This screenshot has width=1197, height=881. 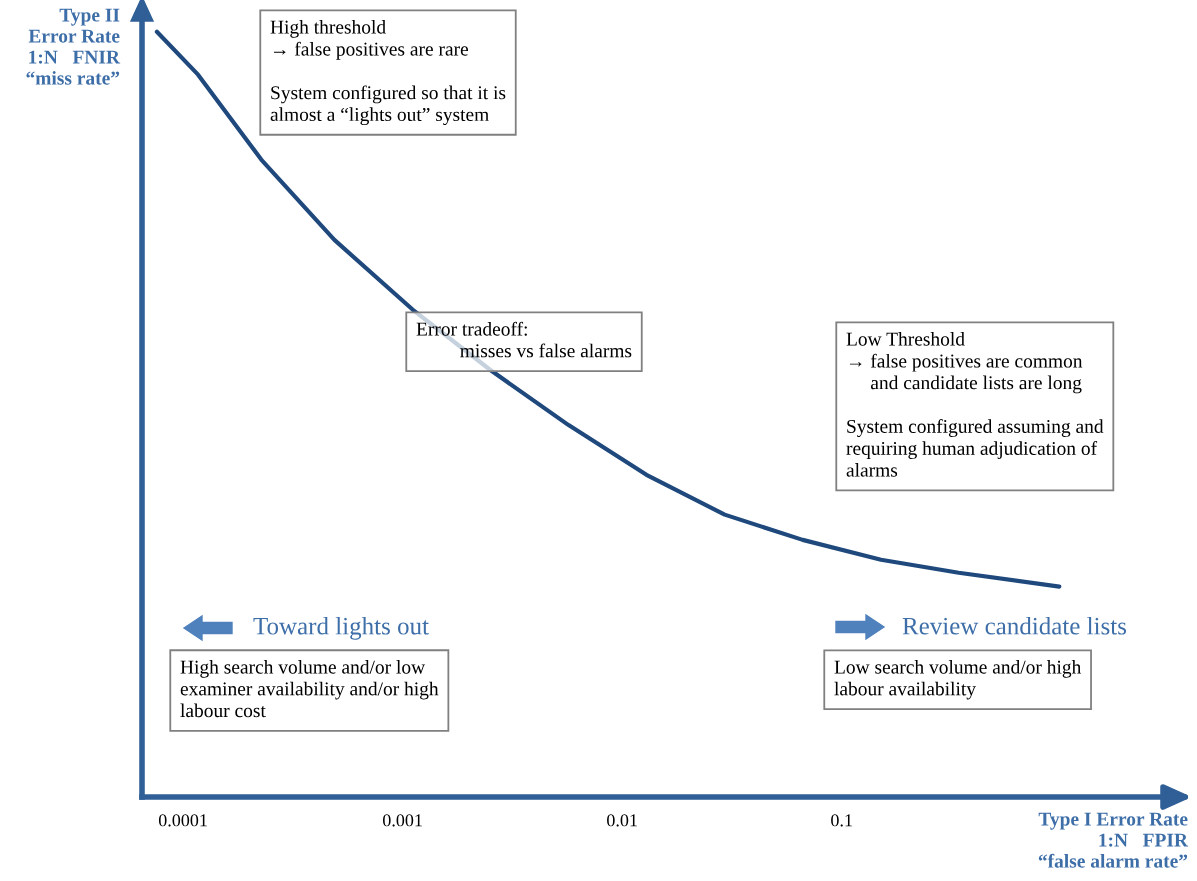 I want to click on annotation: High search volume and/or low examiner availability and/or high labour cost, so click(x=309, y=689).